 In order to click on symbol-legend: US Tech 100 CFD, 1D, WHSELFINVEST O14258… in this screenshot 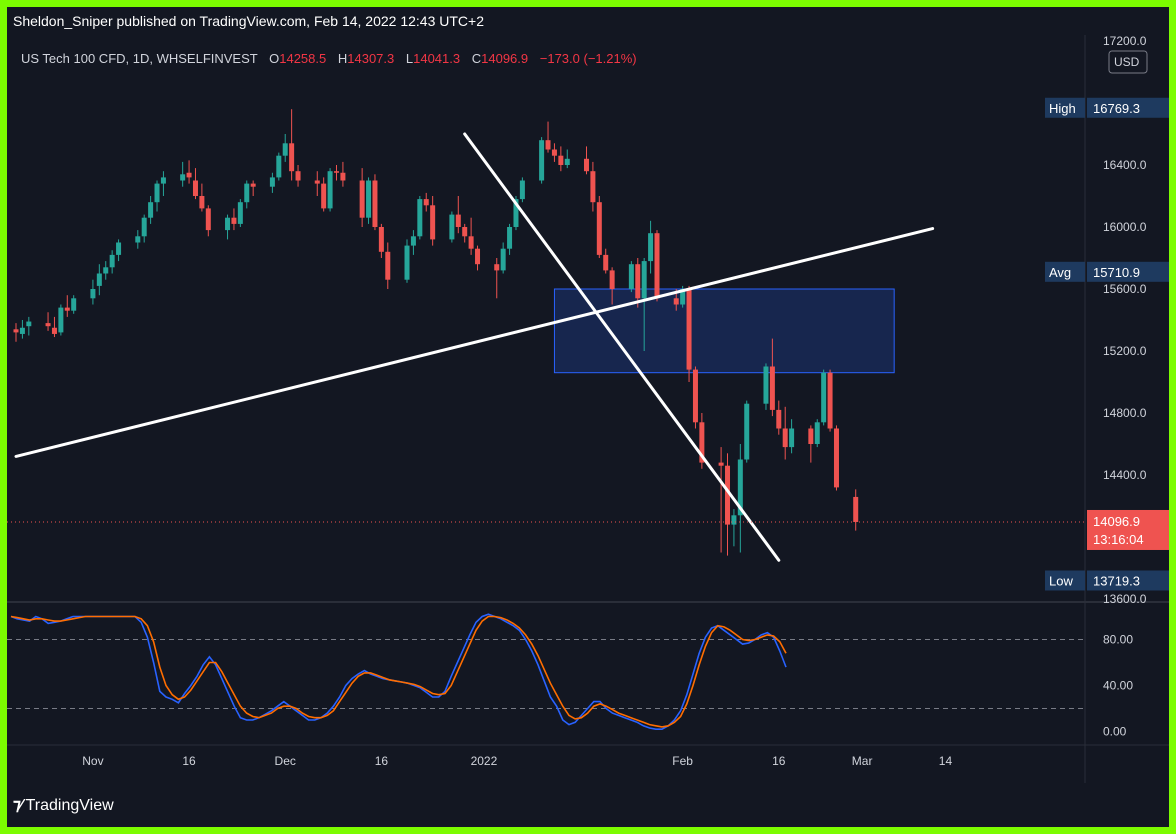, I will do `click(329, 58)`.